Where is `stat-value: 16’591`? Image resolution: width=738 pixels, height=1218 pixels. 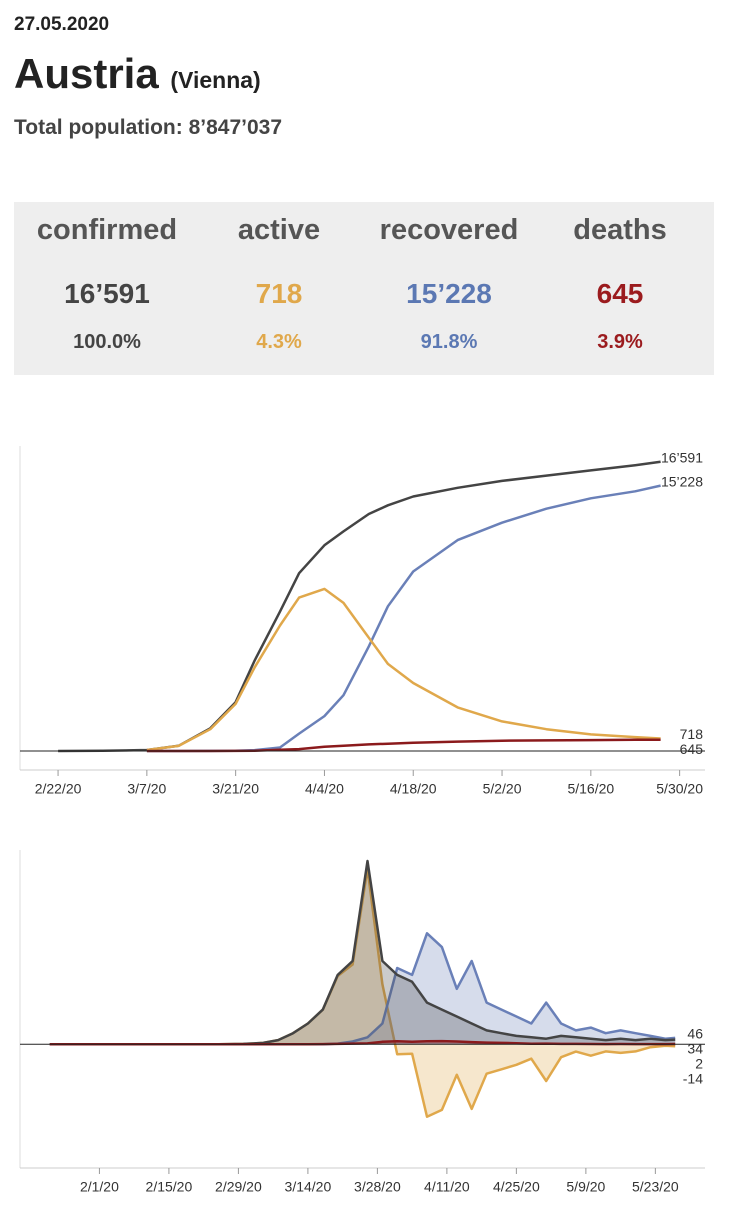 stat-value: 16’591 is located at coordinates (107, 293).